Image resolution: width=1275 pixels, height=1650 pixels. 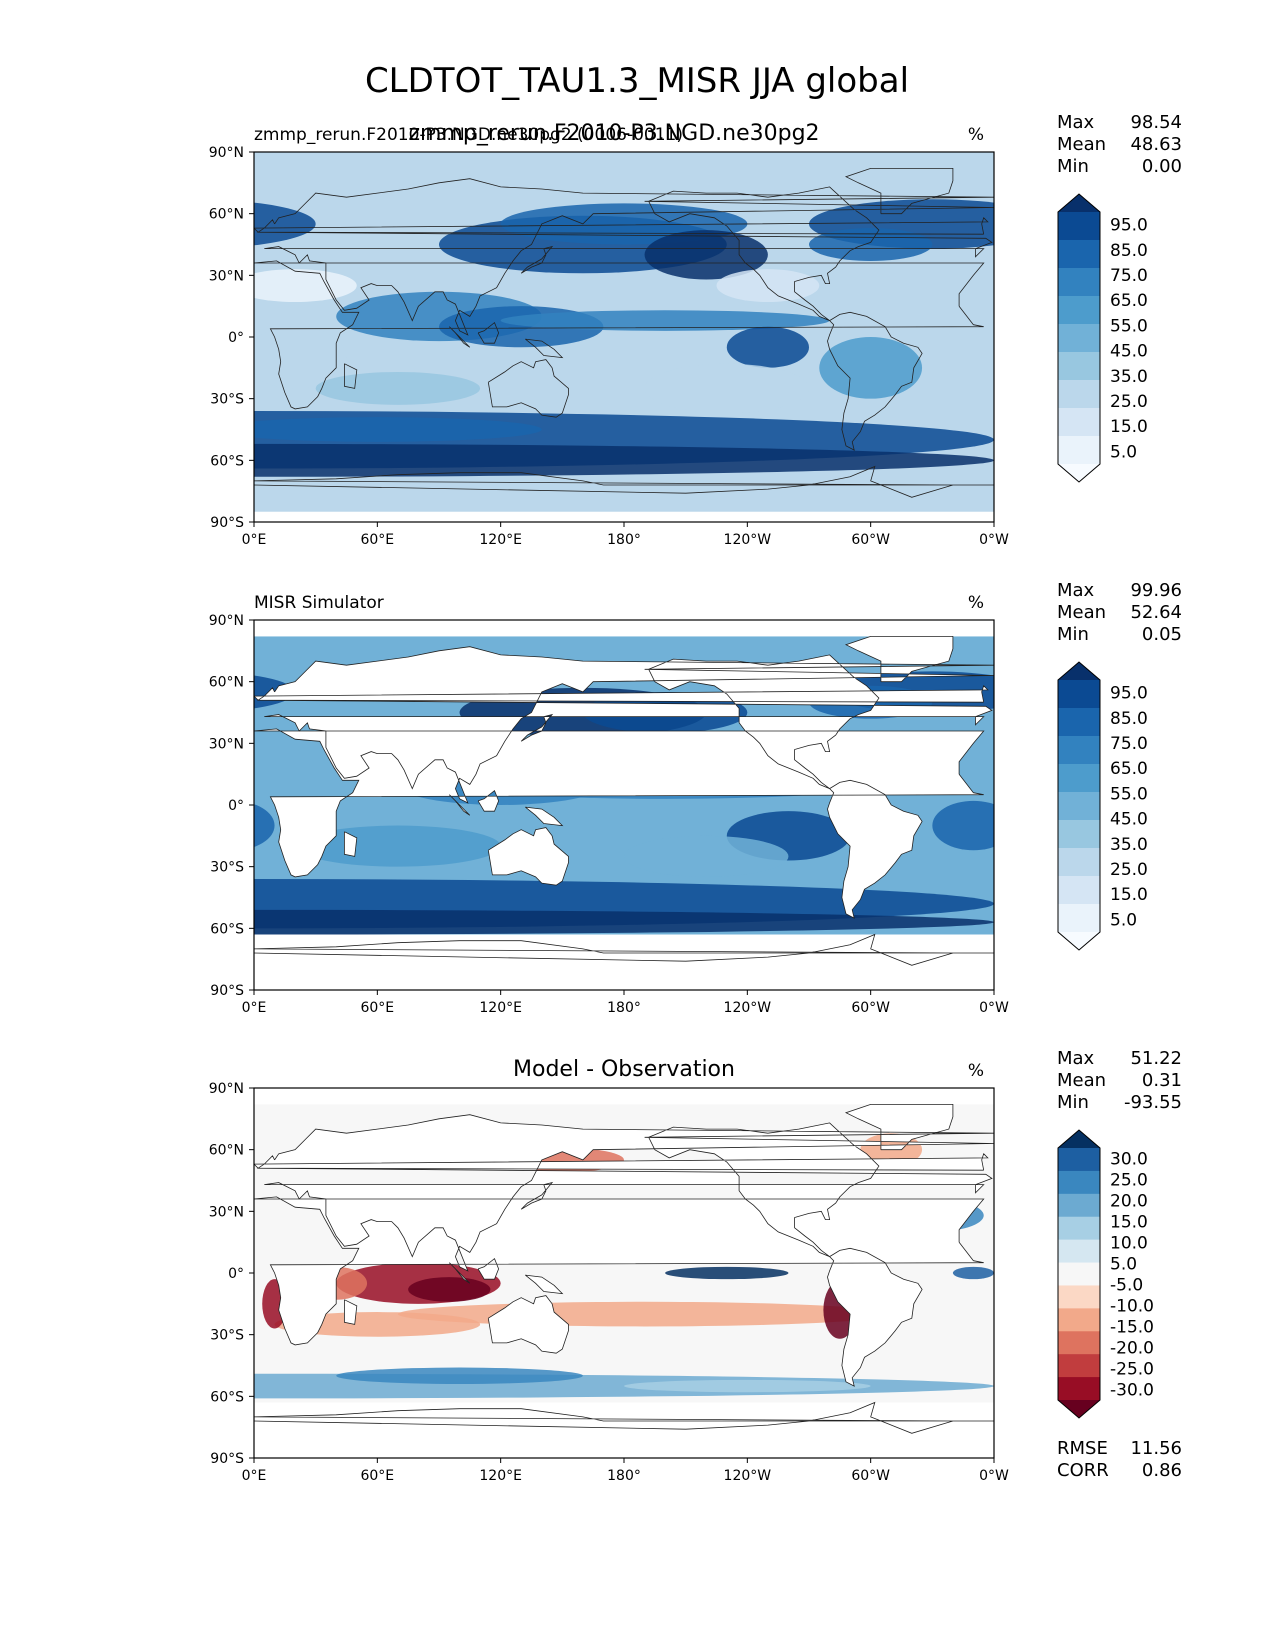 What do you see at coordinates (1081, 1080) in the screenshot?
I see `stat-label-mean: Mean` at bounding box center [1081, 1080].